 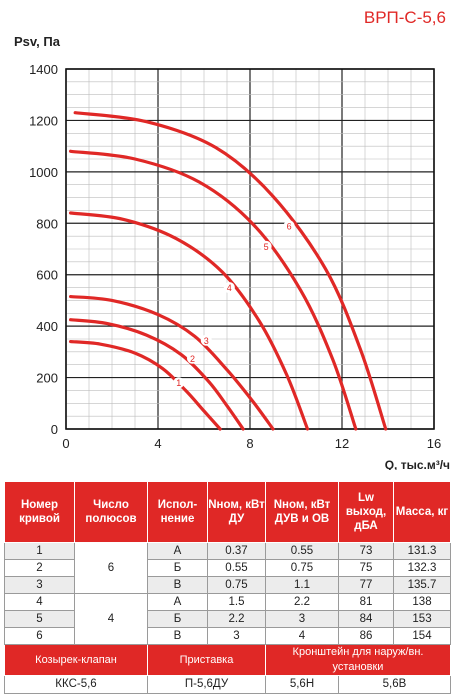 I want to click on cell-num: 4, so click(x=39, y=602).